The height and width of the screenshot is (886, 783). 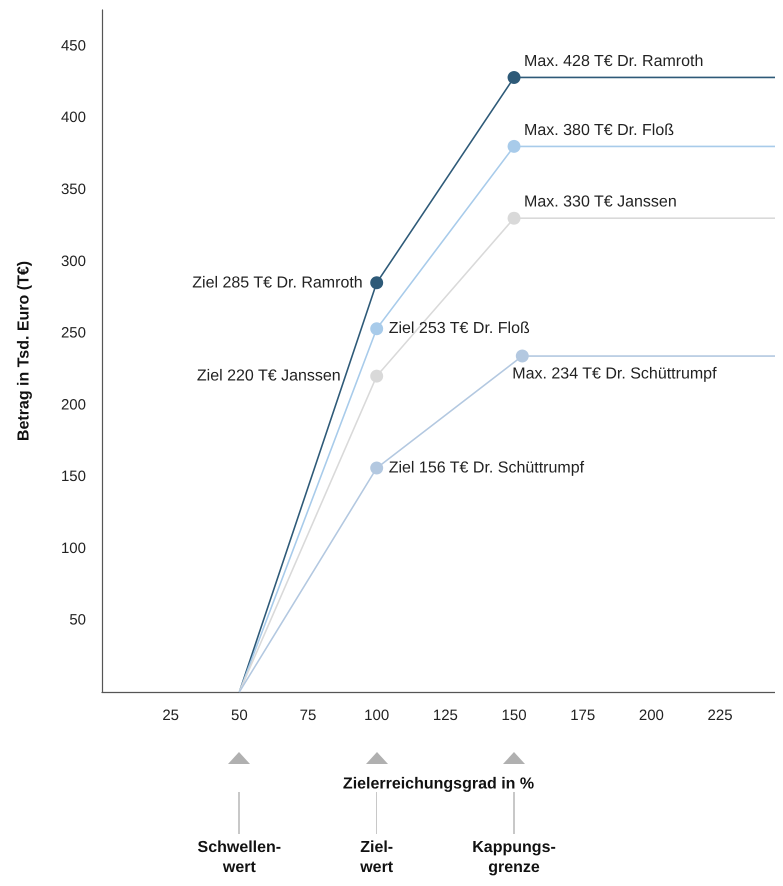 I want to click on y-tick-label: 150, so click(x=73, y=477).